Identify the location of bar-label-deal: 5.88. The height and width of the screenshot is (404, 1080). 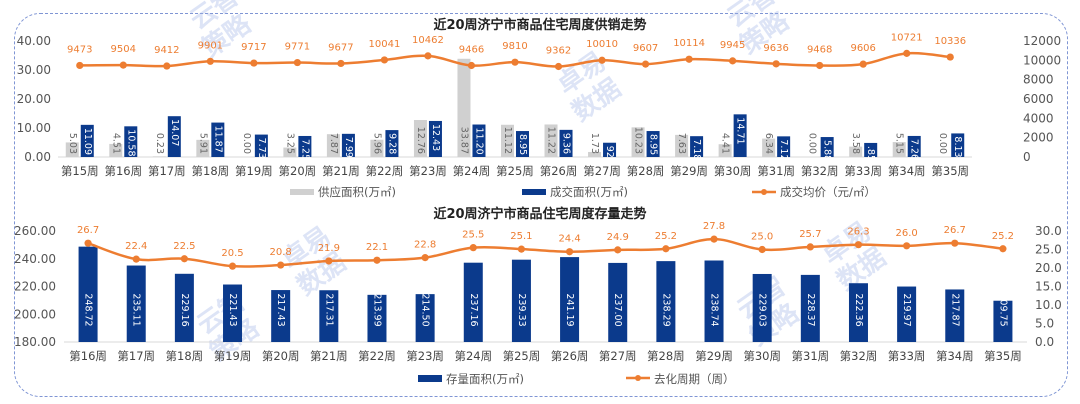
(827, 150).